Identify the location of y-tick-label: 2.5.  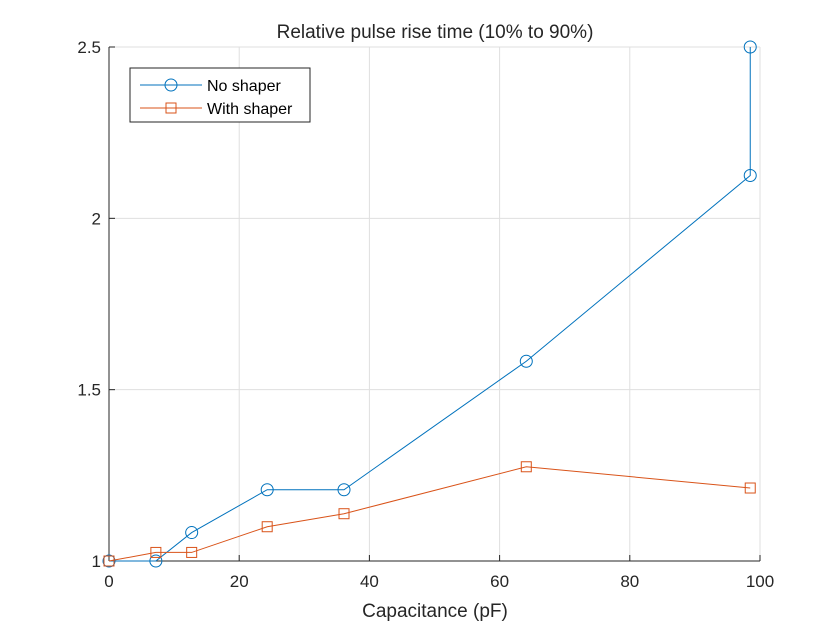
(89, 47).